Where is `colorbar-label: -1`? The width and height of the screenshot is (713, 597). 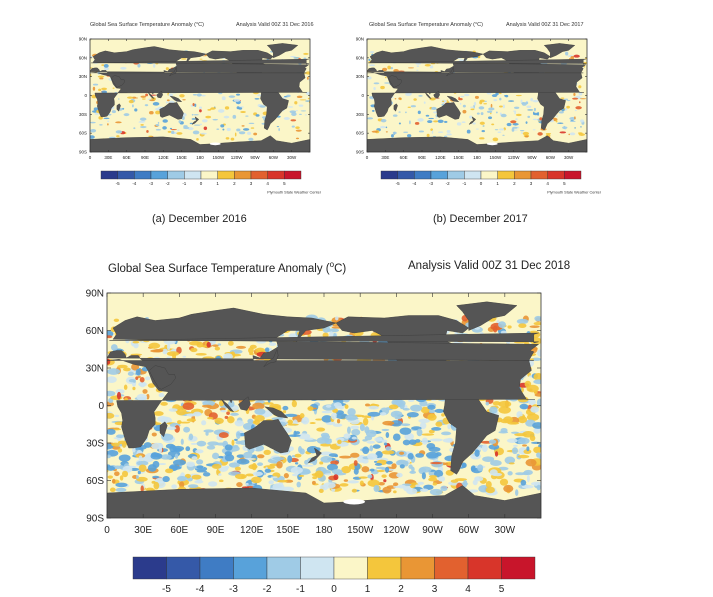
colorbar-label: -1 is located at coordinates (300, 589).